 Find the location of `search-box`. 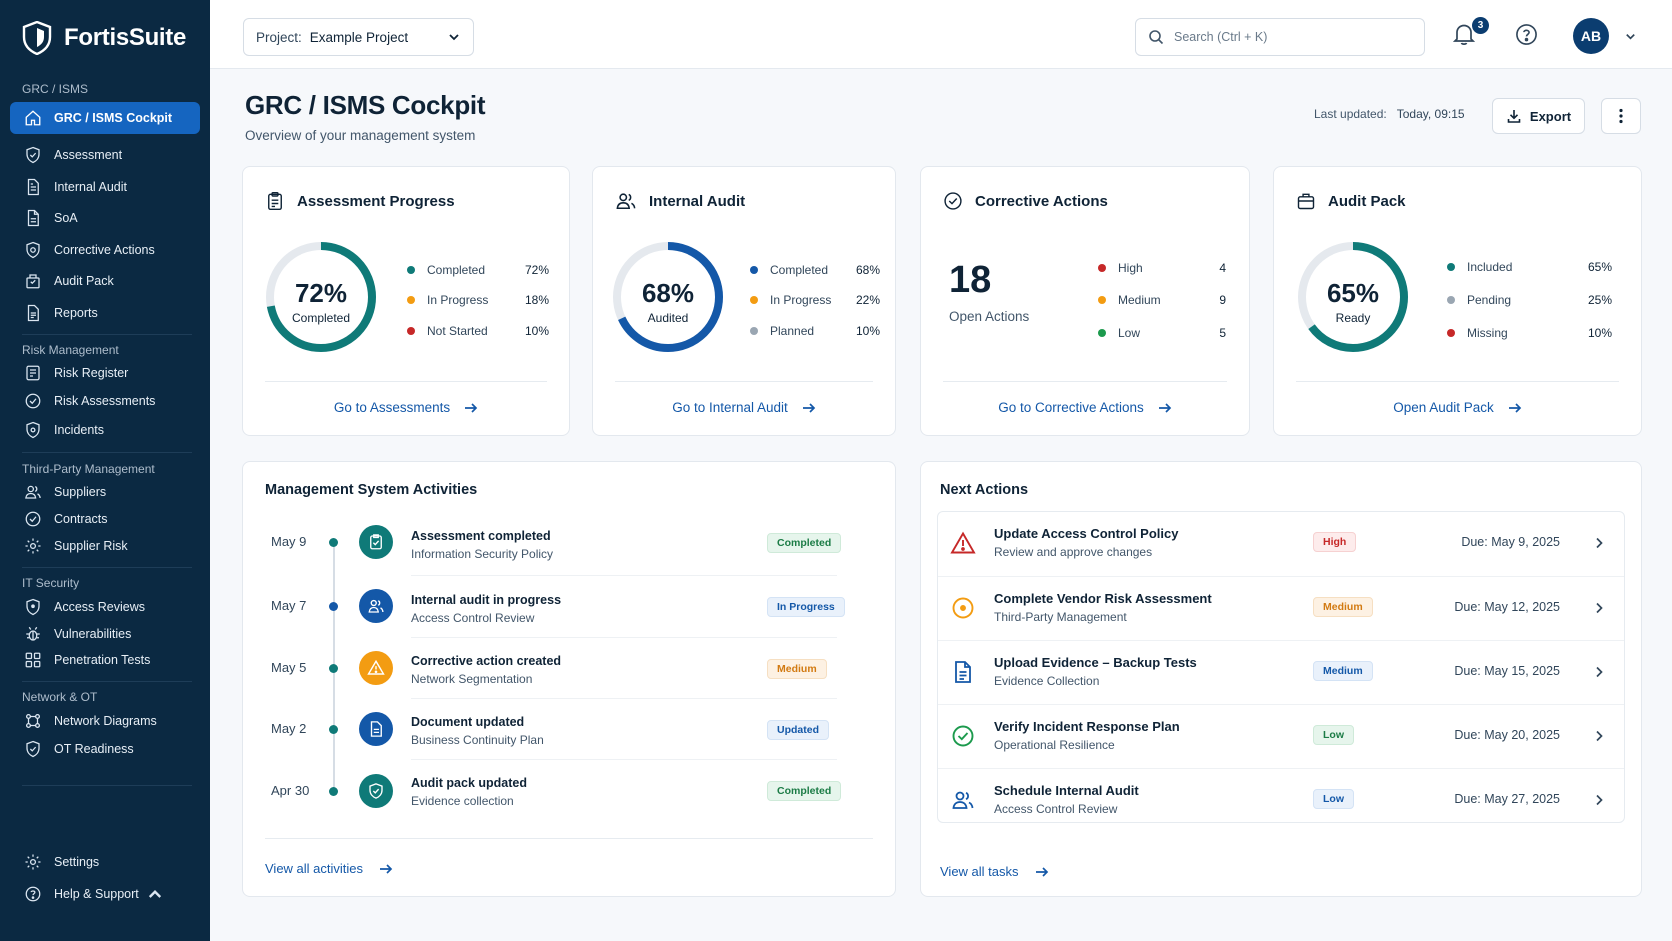

search-box is located at coordinates (1280, 37).